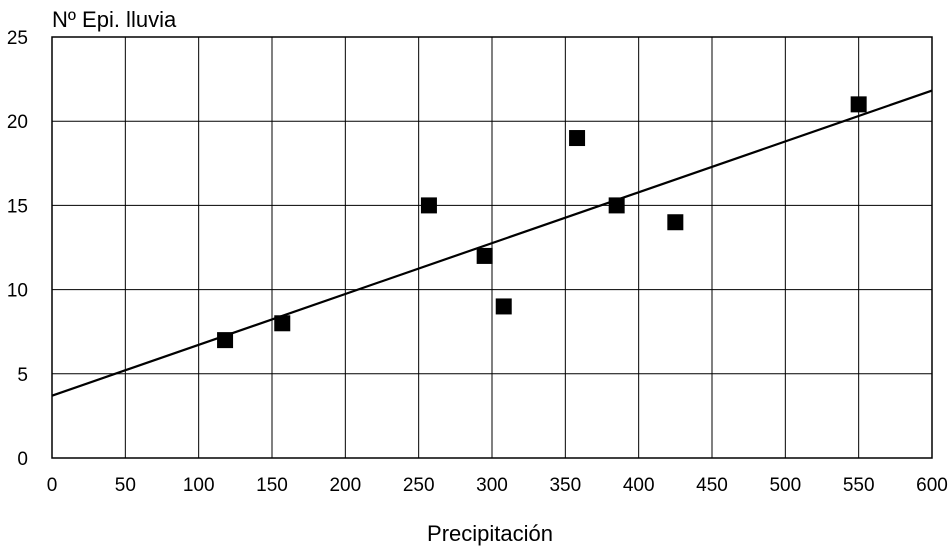 Image resolution: width=952 pixels, height=552 pixels. What do you see at coordinates (199, 485) in the screenshot?
I see `x-tick-label: 100` at bounding box center [199, 485].